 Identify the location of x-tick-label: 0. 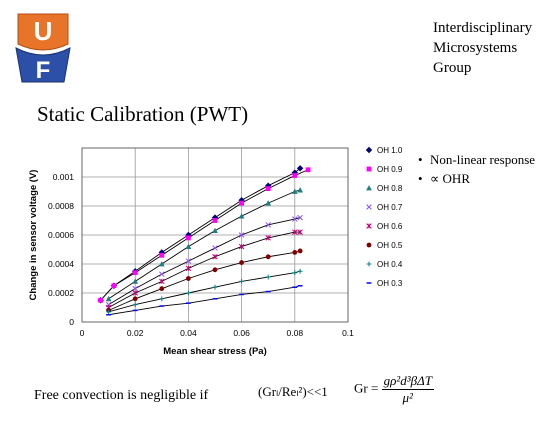
(82, 333).